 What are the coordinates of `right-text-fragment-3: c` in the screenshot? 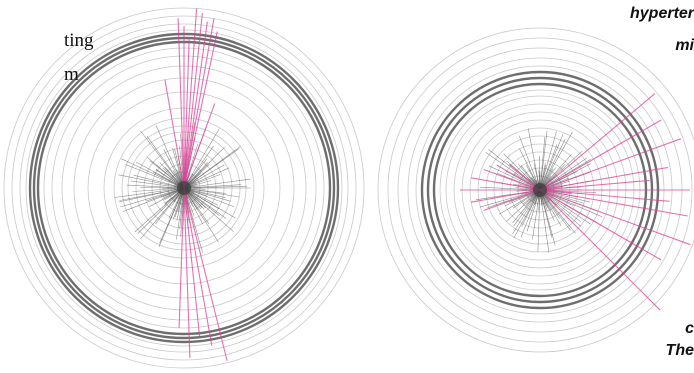 It's located at (689, 328).